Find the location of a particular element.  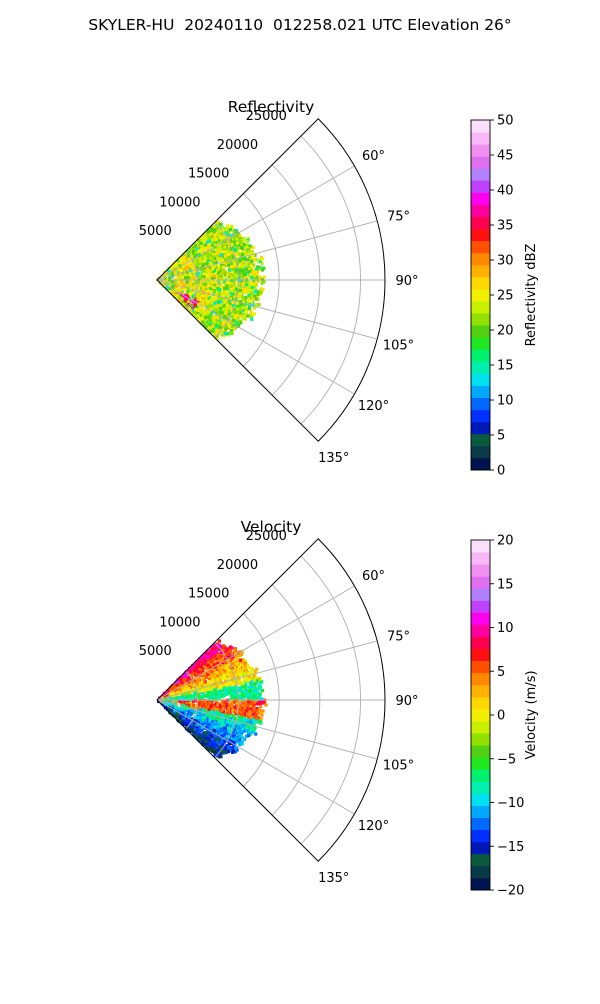

colorbar-tick-label: 0 is located at coordinates (501, 471).